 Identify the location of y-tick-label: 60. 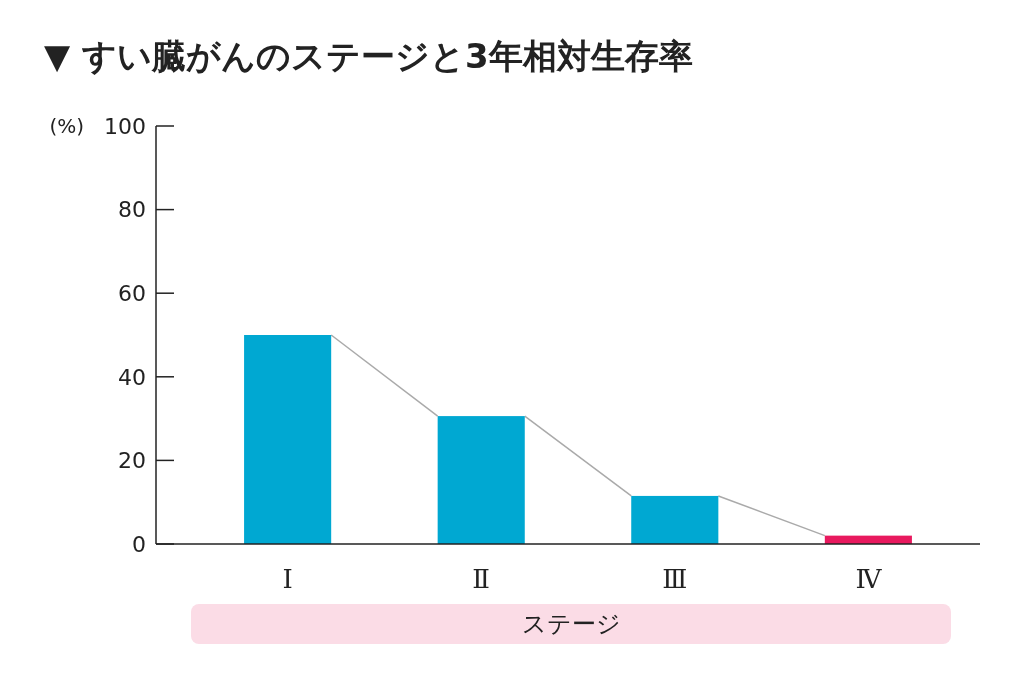
(132, 293).